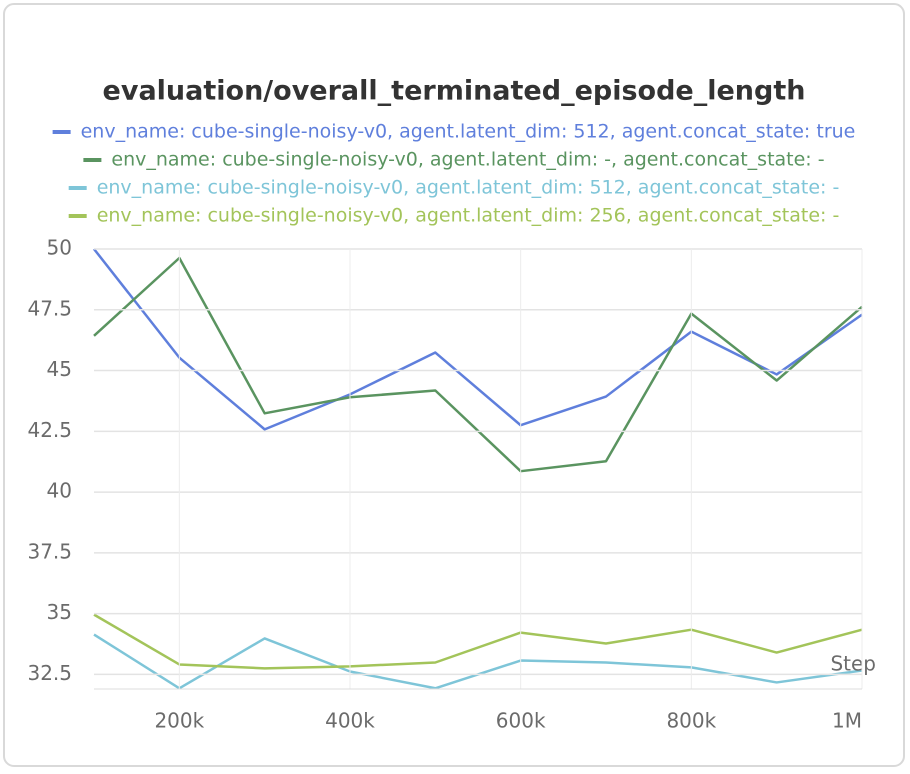 The image size is (910, 774). What do you see at coordinates (59, 612) in the screenshot?
I see `y-tick-label: 35` at bounding box center [59, 612].